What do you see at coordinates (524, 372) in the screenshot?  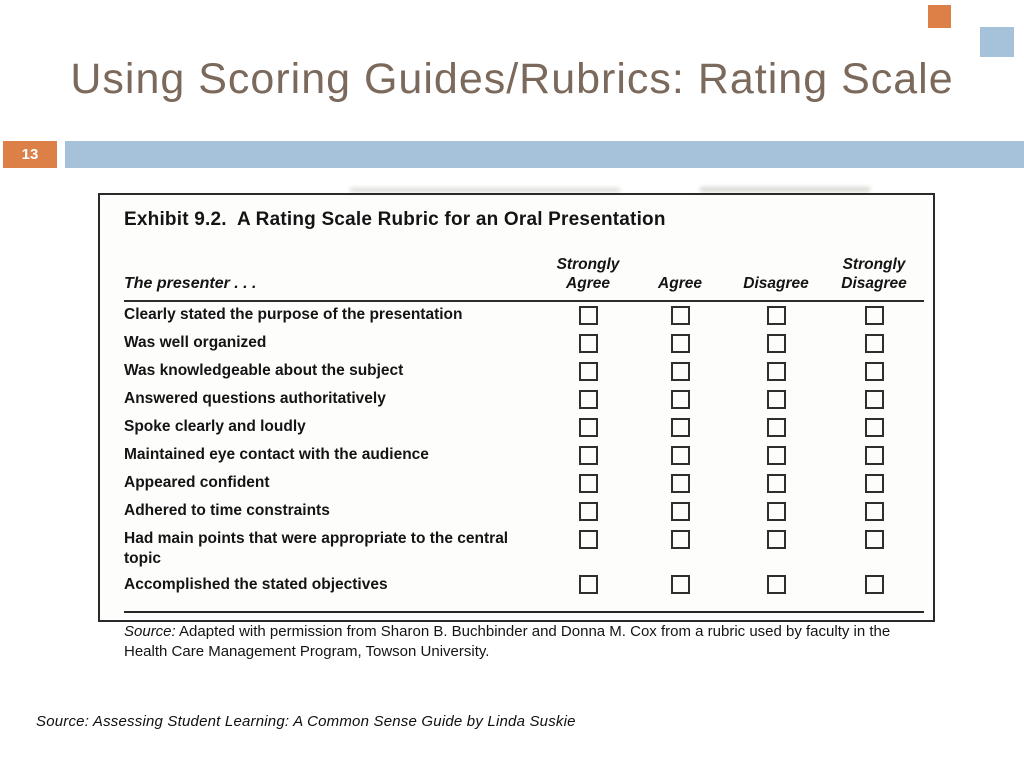 I see `rubric-row: Was knowledgeable about the subject` at bounding box center [524, 372].